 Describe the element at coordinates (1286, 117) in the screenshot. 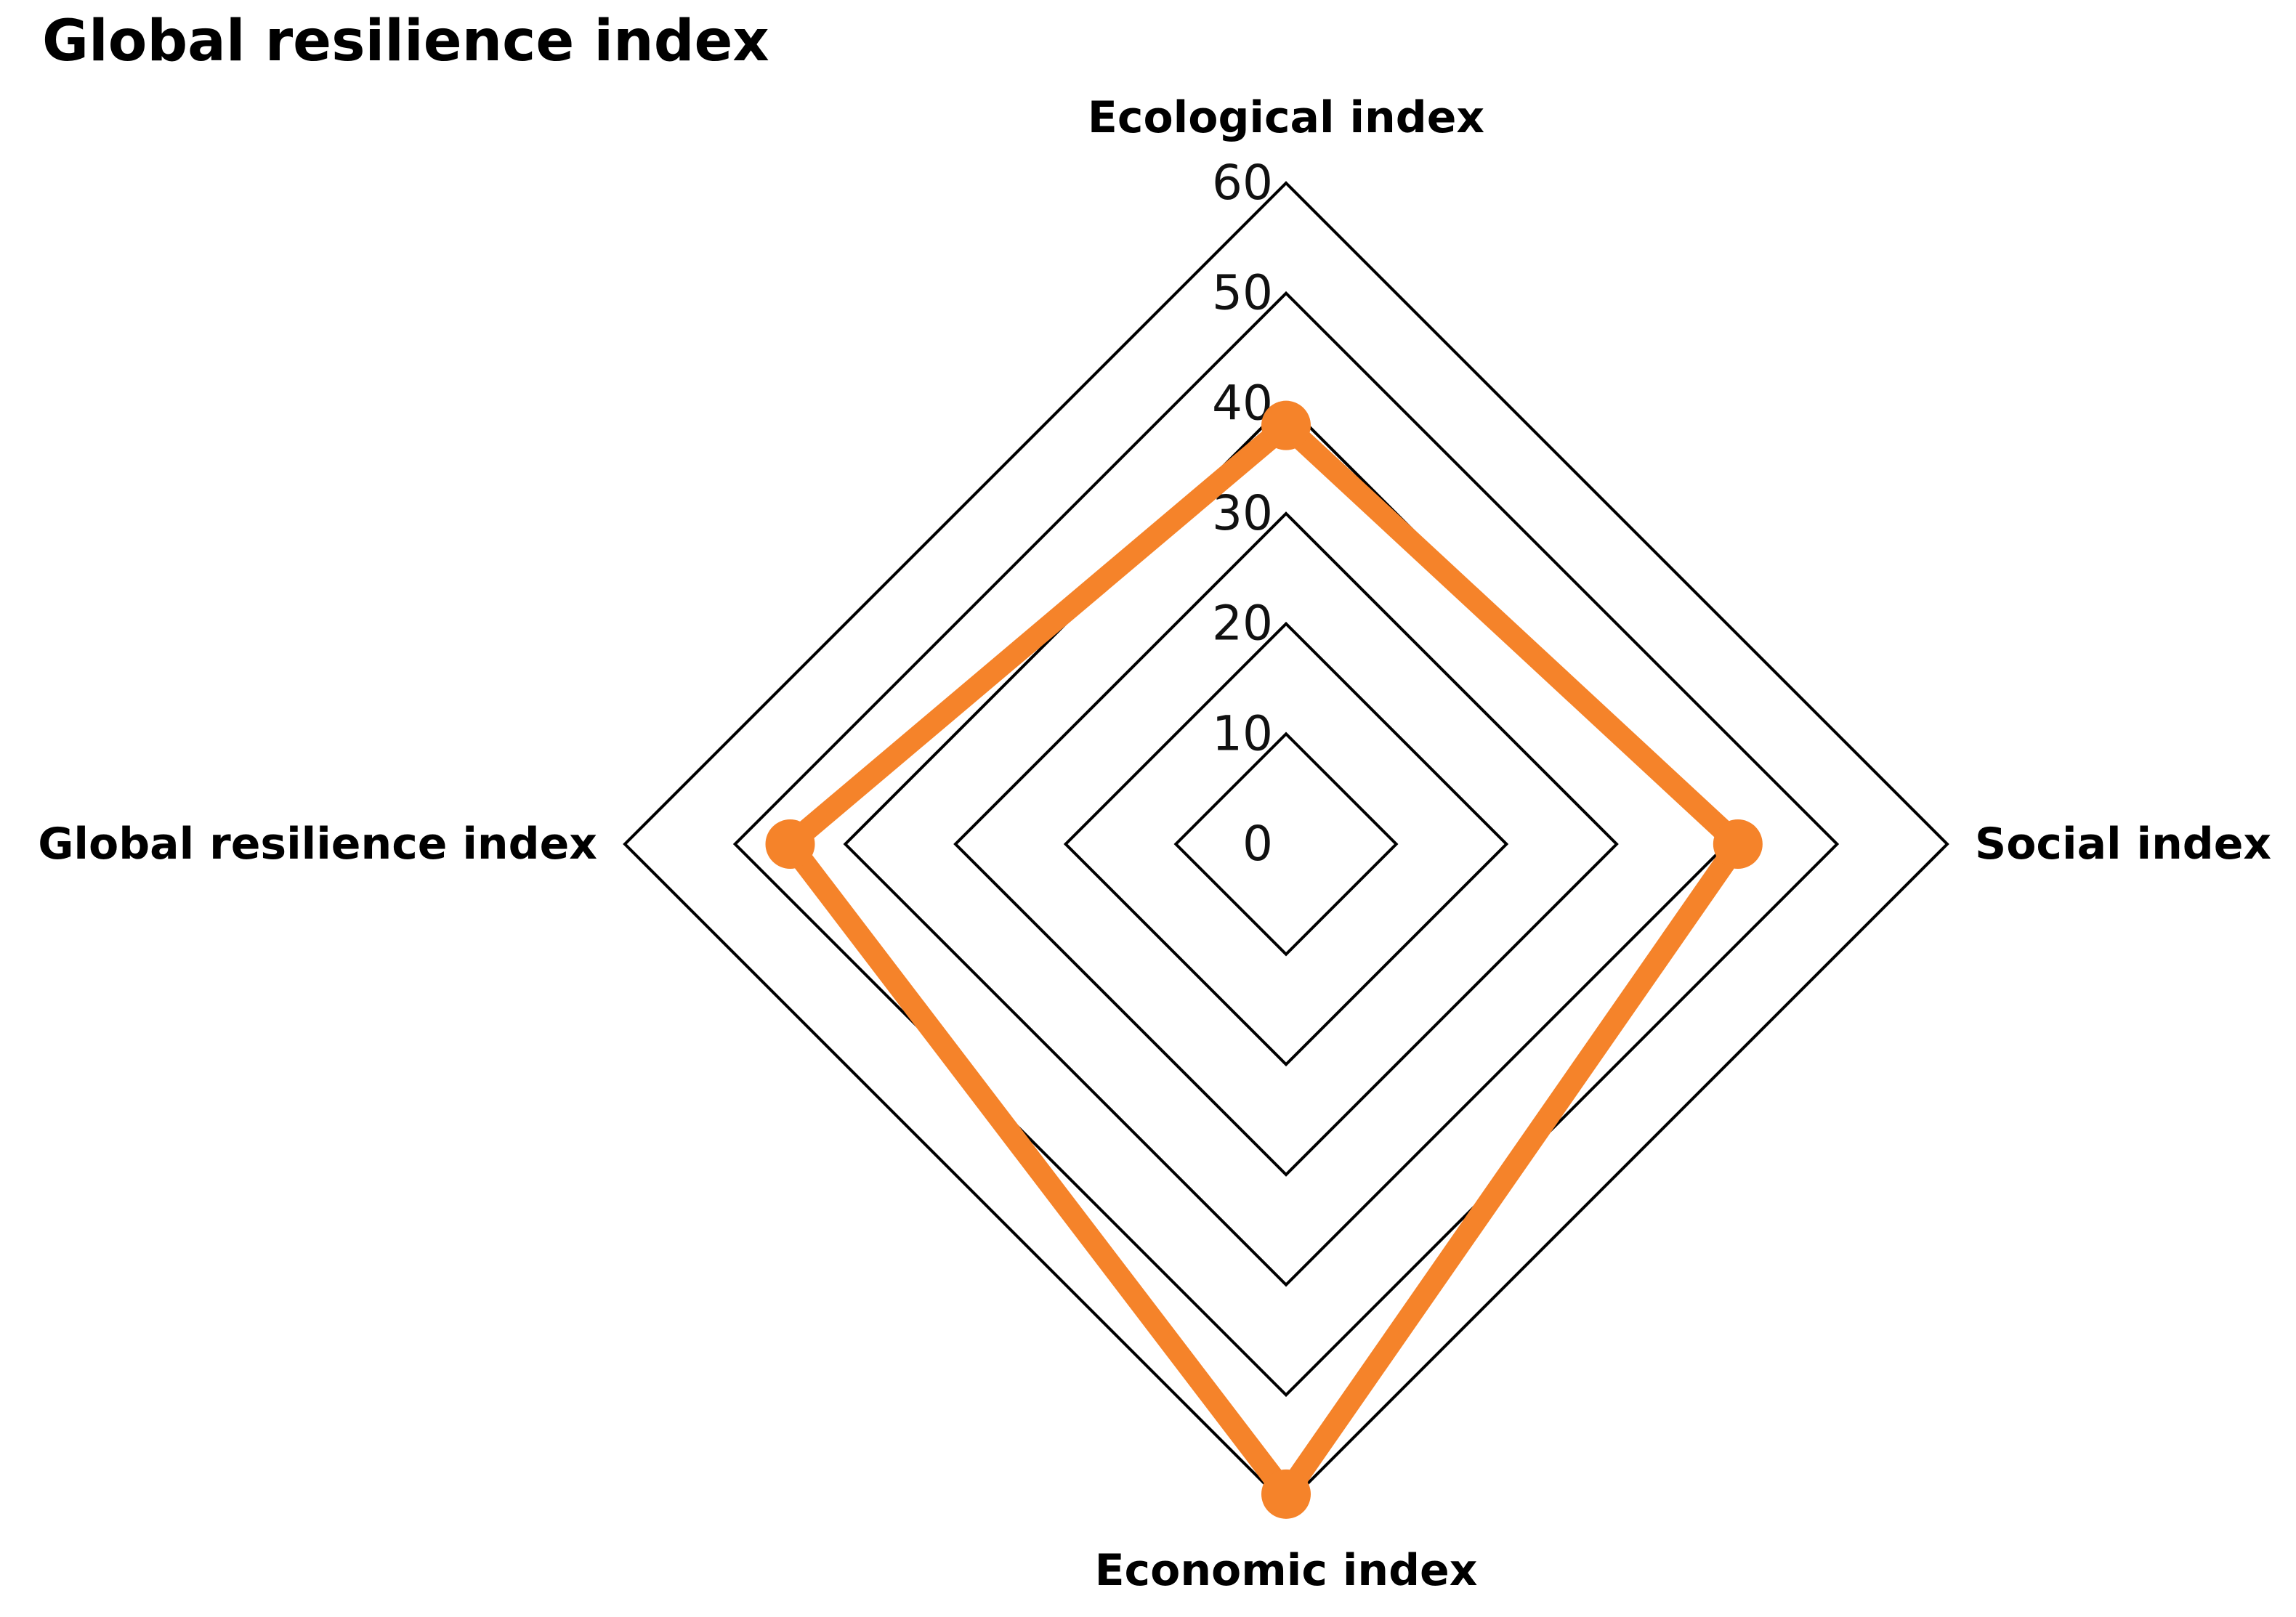

I see `axis-label: Ecological index` at that location.